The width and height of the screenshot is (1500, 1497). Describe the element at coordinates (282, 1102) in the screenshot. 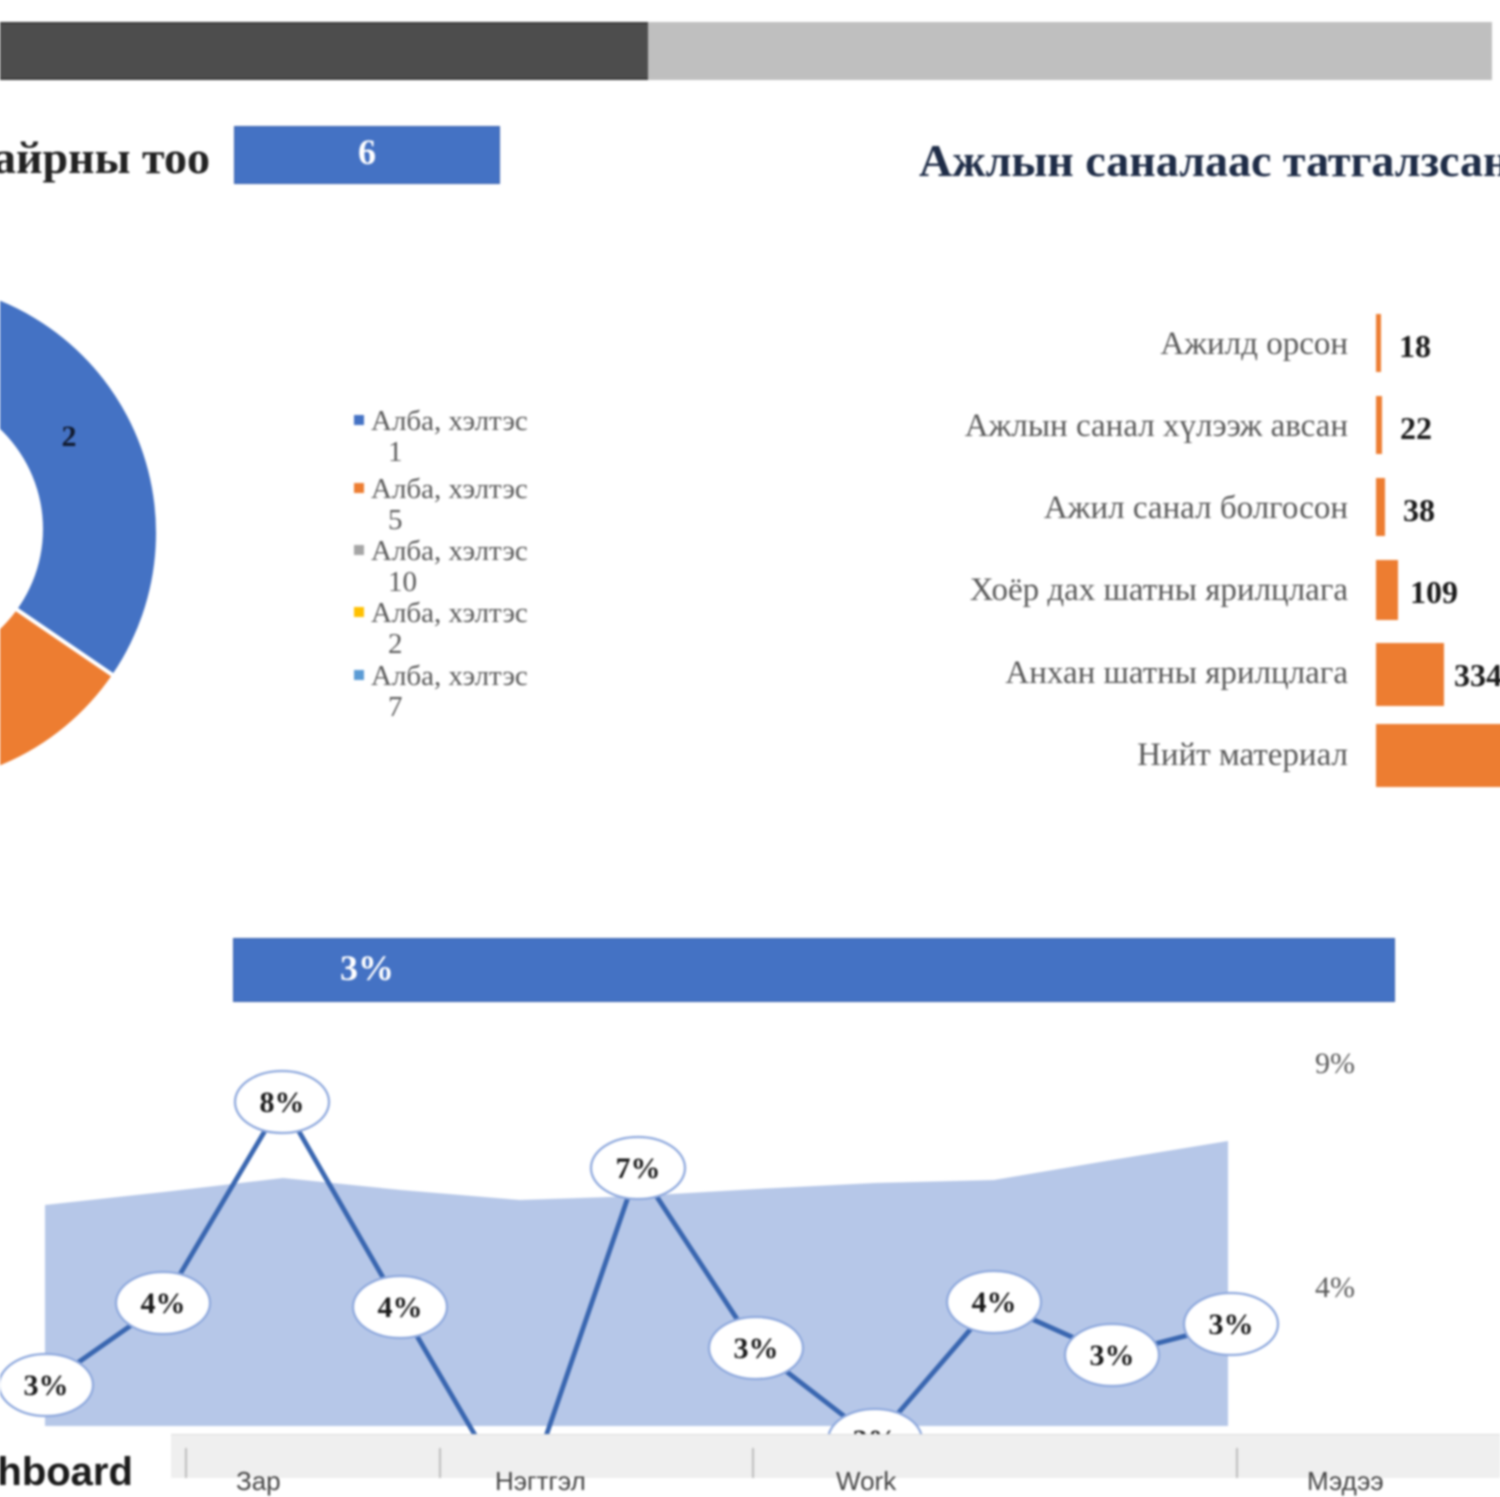

I see `svg-text: 8%` at that location.